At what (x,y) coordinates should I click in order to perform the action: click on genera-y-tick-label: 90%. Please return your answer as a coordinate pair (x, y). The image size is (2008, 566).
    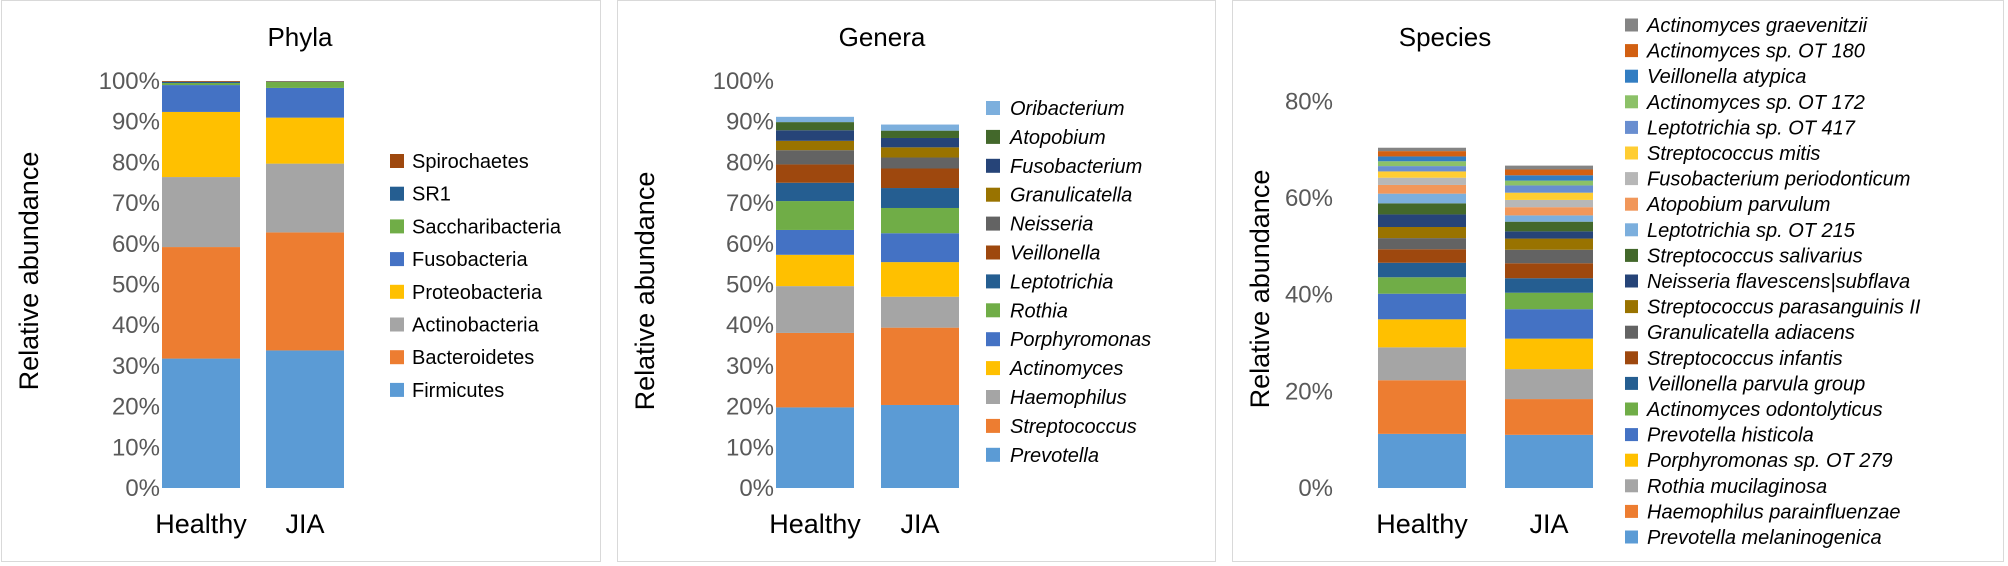
    Looking at the image, I should click on (750, 122).